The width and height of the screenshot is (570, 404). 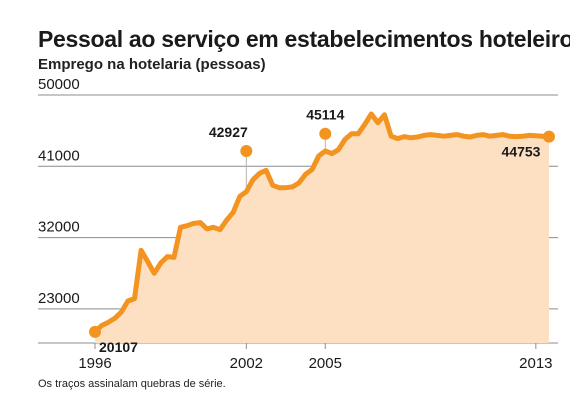 What do you see at coordinates (59, 191) in the screenshot?
I see `y-tick-labels: 23000 32000 41000 50000` at bounding box center [59, 191].